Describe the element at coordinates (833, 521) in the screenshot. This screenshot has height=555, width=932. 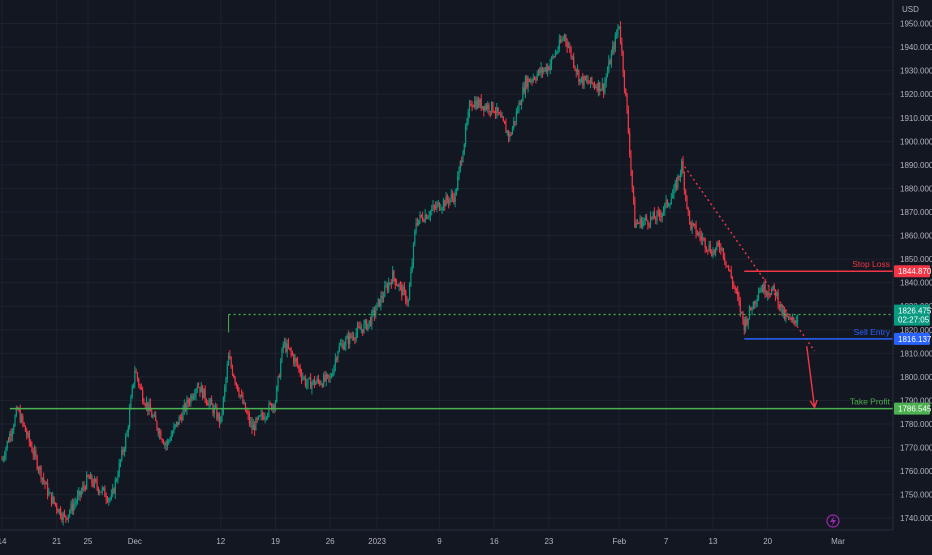
I see `lightning-icon` at that location.